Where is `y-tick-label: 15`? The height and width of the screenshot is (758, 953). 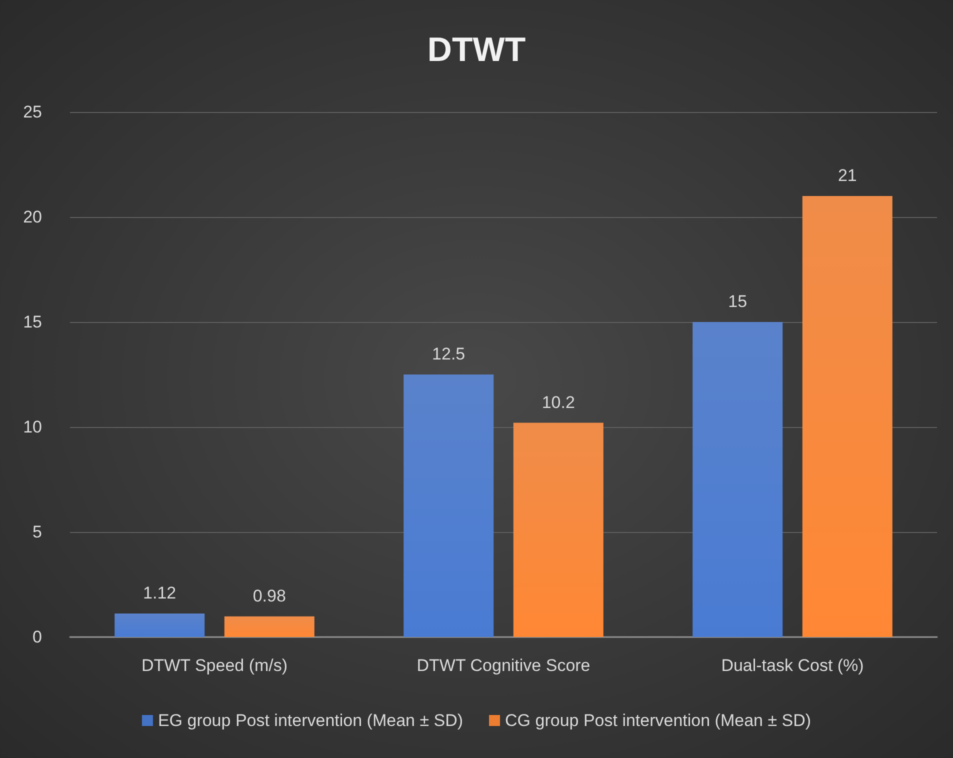
y-tick-label: 15 is located at coordinates (32, 322).